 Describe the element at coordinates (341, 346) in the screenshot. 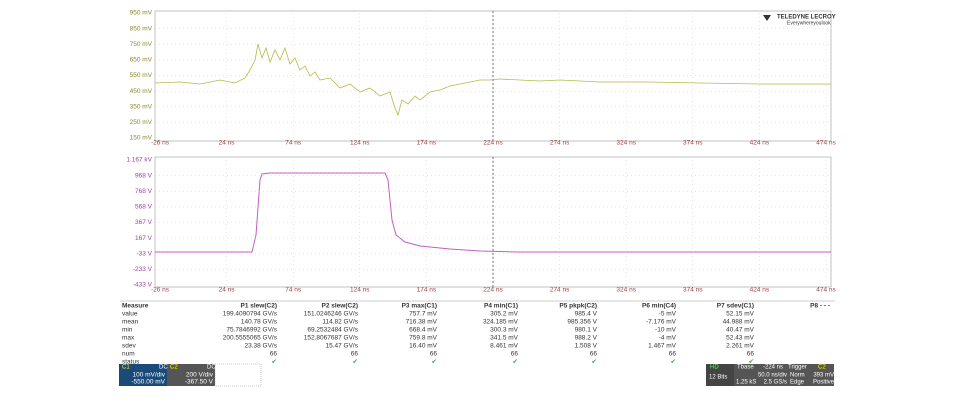

I see `table-cell: 15.47 GV/s` at that location.